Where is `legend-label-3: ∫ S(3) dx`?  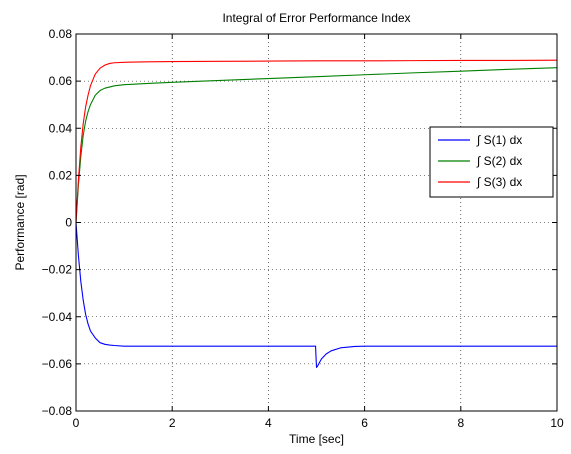 legend-label-3: ∫ S(3) dx is located at coordinates (499, 182).